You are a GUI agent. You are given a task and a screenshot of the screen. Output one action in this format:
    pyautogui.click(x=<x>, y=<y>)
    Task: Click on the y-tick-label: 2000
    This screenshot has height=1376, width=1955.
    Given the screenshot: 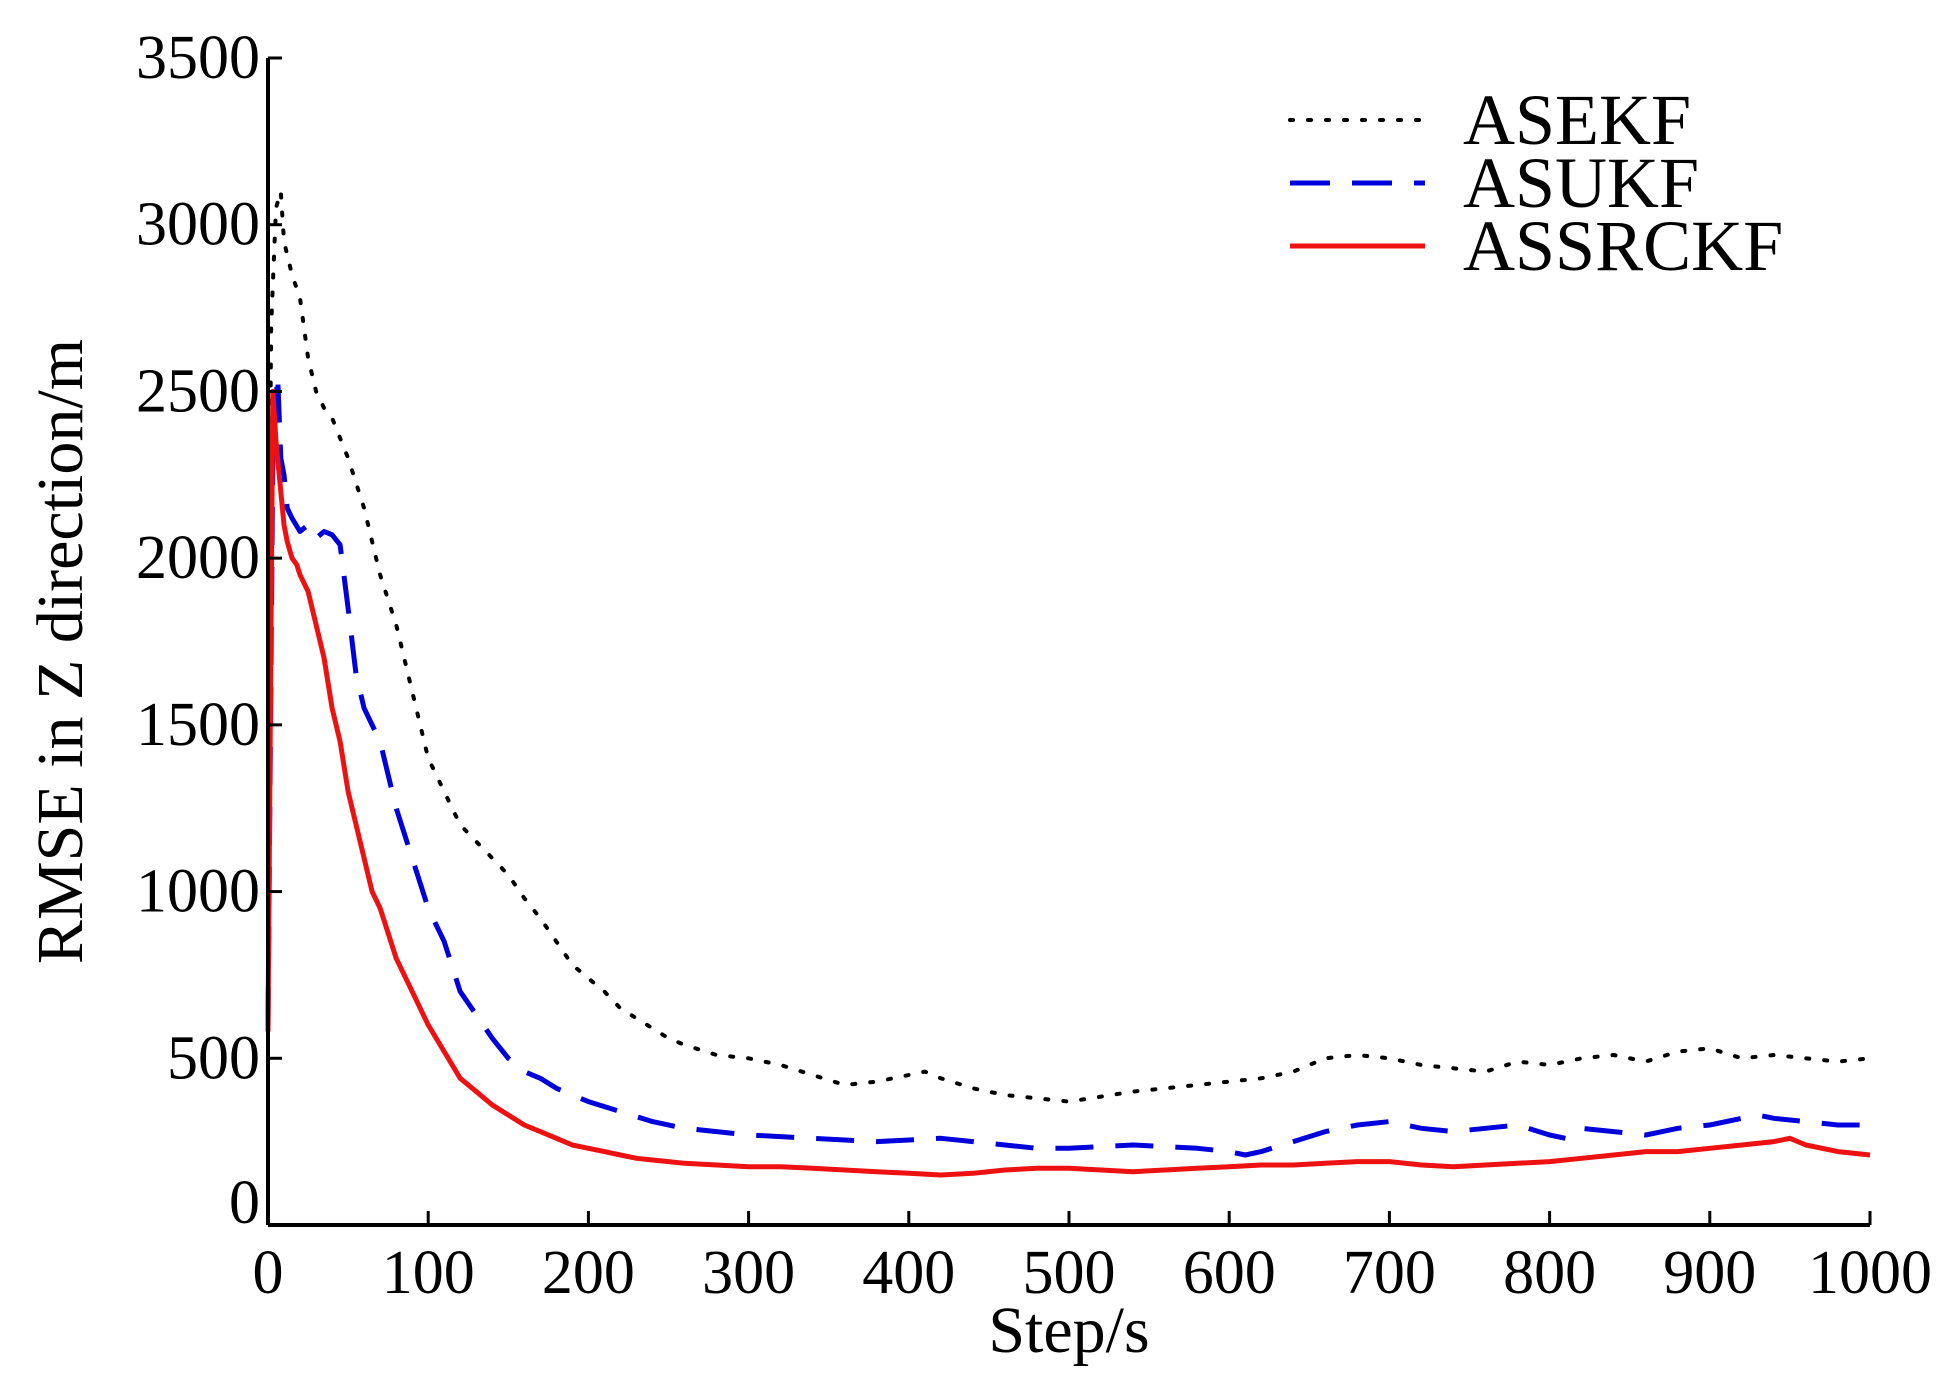 What is the action you would take?
    pyautogui.click(x=198, y=558)
    